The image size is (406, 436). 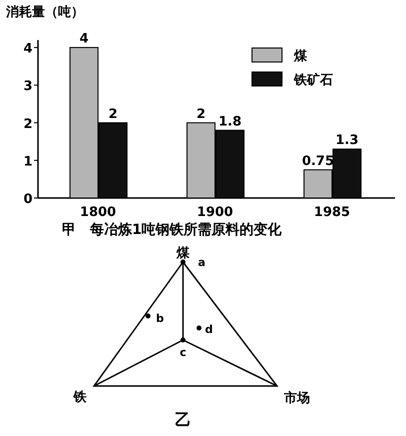 I want to click on text: 每冶炼1吨钢铁所需原料的变化, so click(x=186, y=229).